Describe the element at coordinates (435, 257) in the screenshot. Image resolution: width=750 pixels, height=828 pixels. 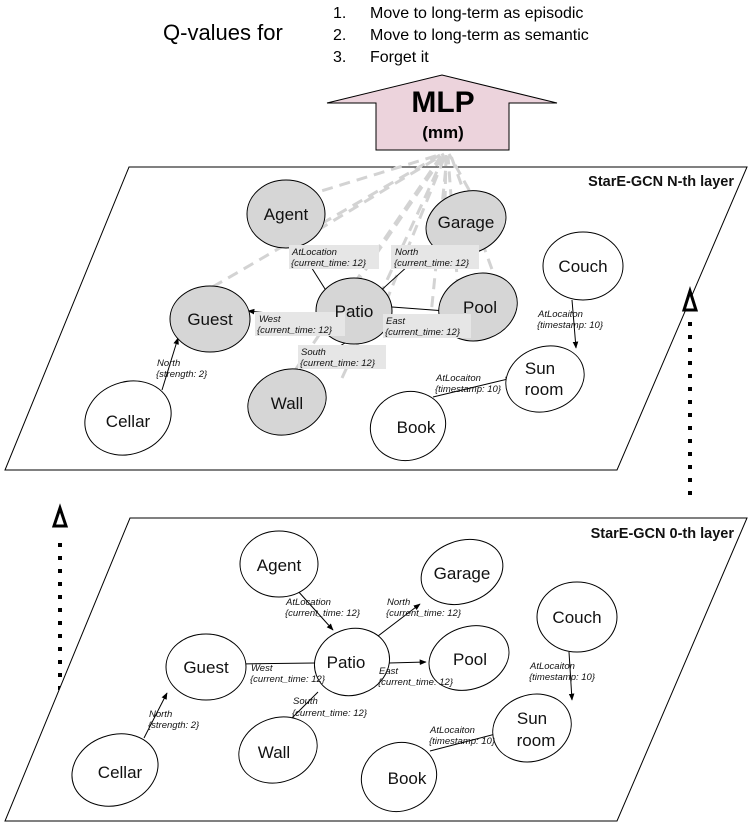
I see `label-bg-patio-garage` at that location.